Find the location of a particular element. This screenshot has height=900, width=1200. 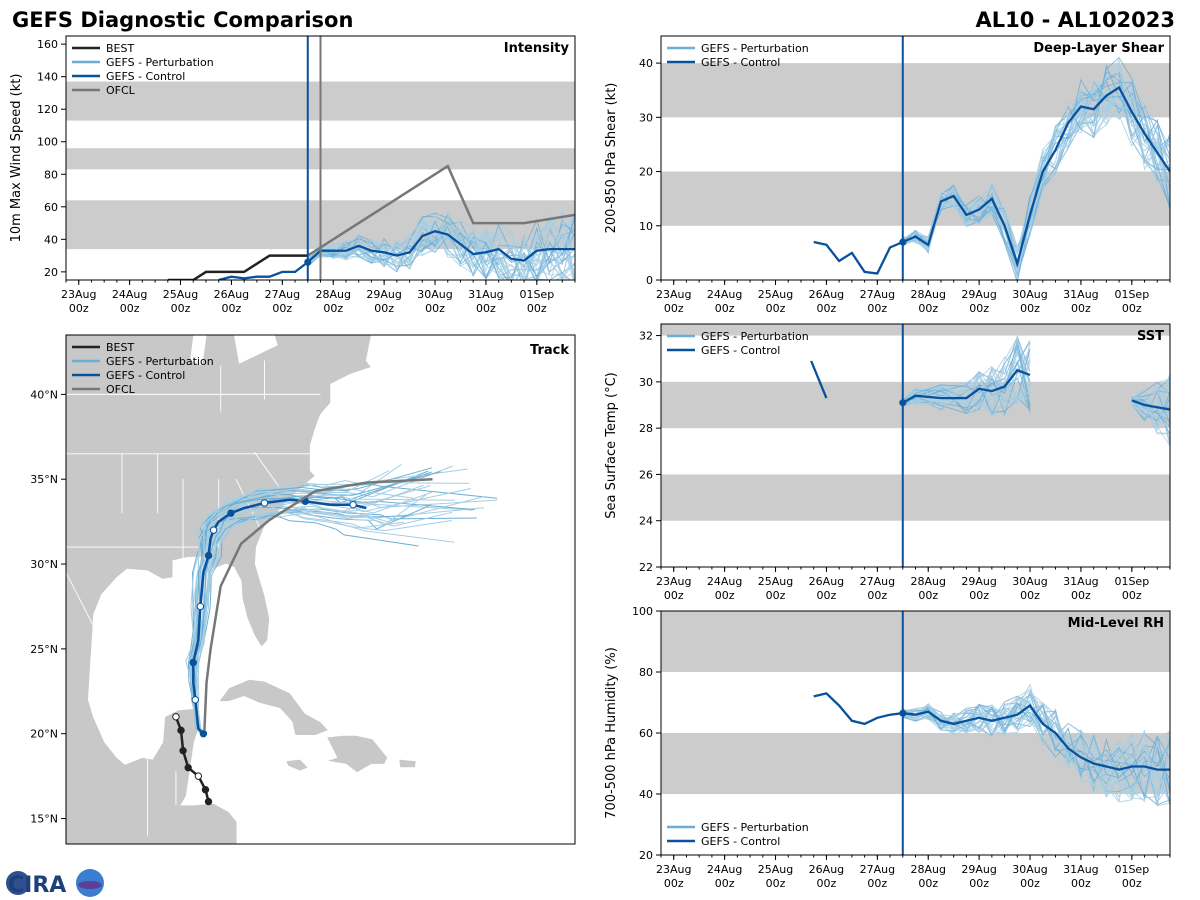

shear-ytick-label: 40 is located at coordinates (646, 63).